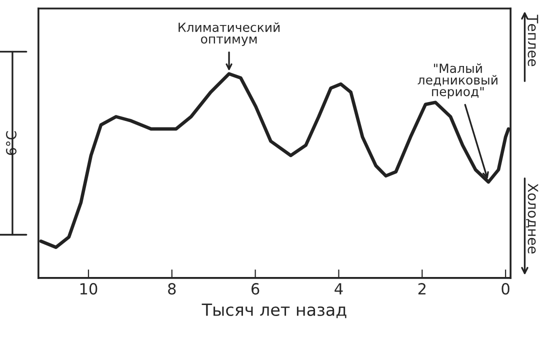 This screenshot has height=341, width=549. I want to click on x-tick-label: 6, so click(256, 289).